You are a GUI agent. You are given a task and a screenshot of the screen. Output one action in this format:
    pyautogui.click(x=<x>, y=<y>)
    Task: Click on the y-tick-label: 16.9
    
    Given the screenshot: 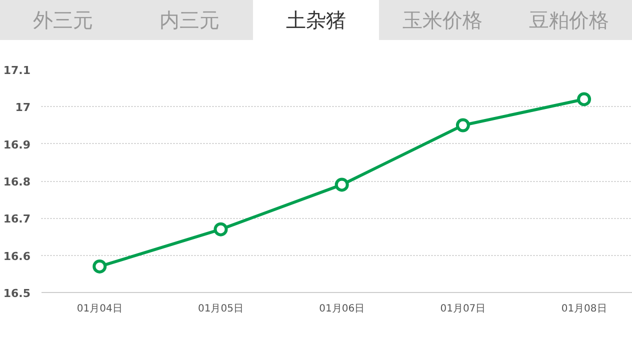 What is the action you would take?
    pyautogui.click(x=16, y=145)
    